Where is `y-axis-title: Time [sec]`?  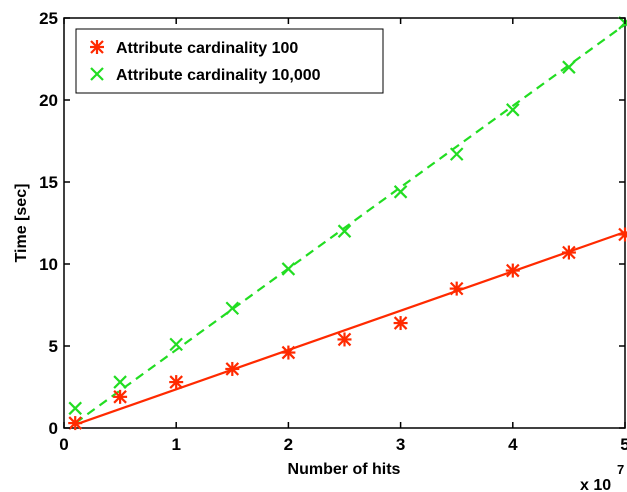 y-axis-title: Time [sec] is located at coordinates (21, 223).